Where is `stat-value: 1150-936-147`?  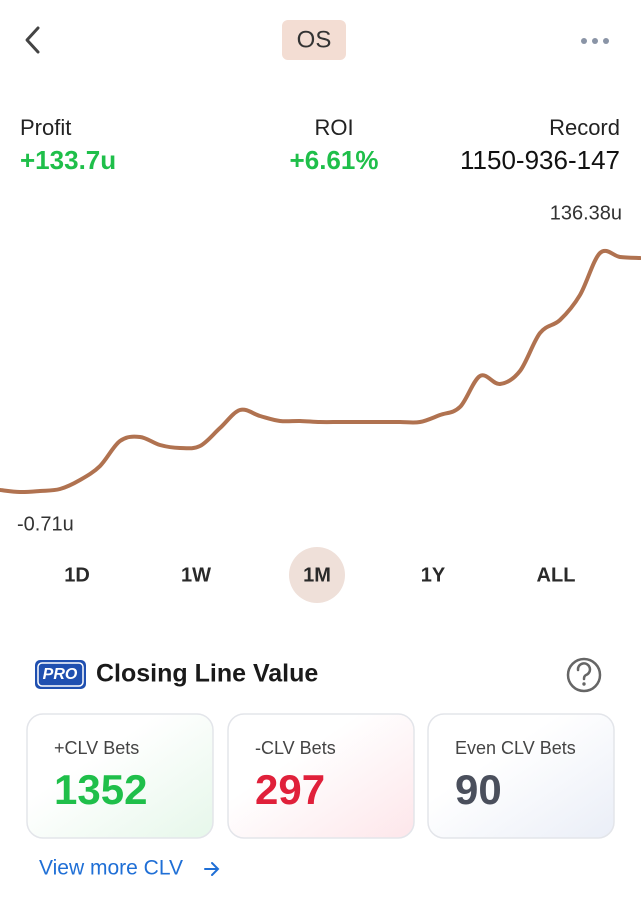 stat-value: 1150-936-147 is located at coordinates (540, 160).